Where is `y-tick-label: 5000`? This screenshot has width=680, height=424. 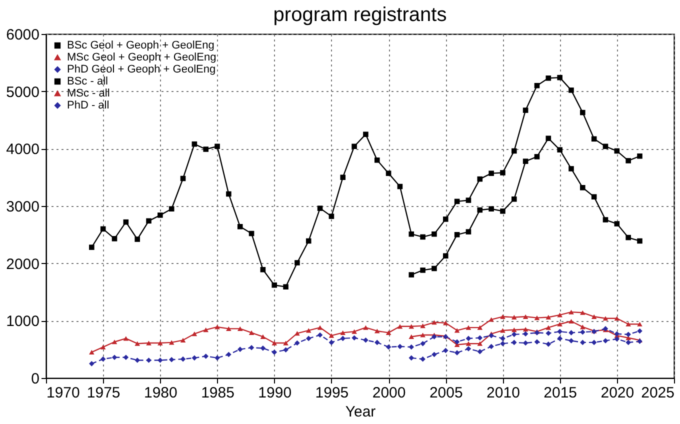 y-tick-label: 5000 is located at coordinates (23, 92).